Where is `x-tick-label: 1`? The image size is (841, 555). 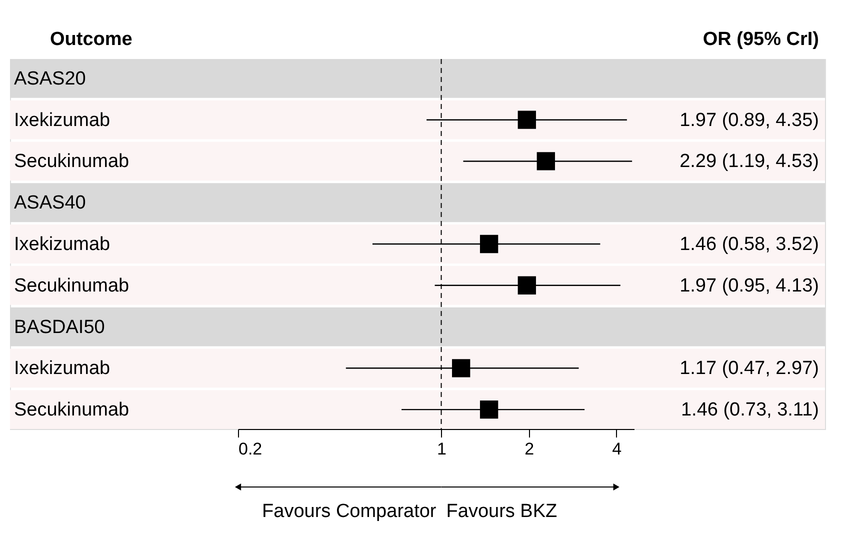
x-tick-label: 1 is located at coordinates (441, 449).